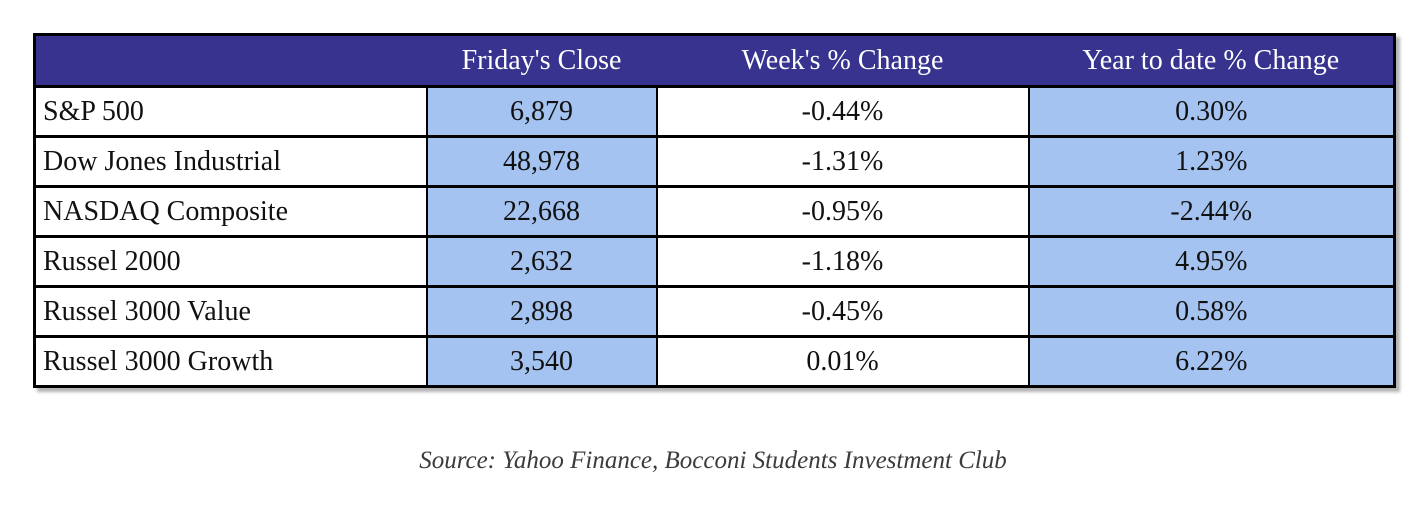 The width and height of the screenshot is (1428, 512). What do you see at coordinates (230, 61) in the screenshot?
I see `header-cell-blank` at bounding box center [230, 61].